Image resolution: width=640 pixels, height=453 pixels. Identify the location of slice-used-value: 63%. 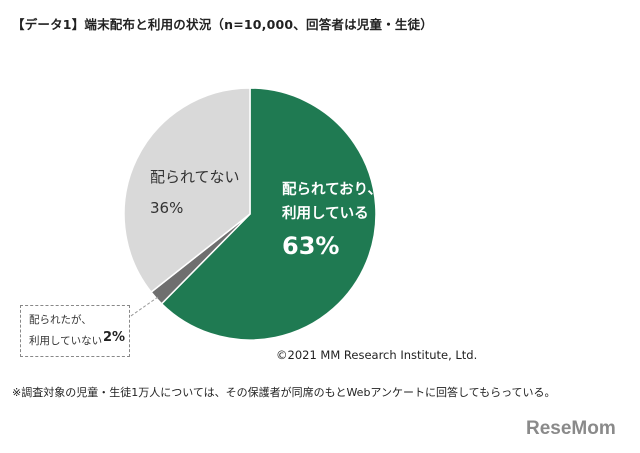
(311, 246).